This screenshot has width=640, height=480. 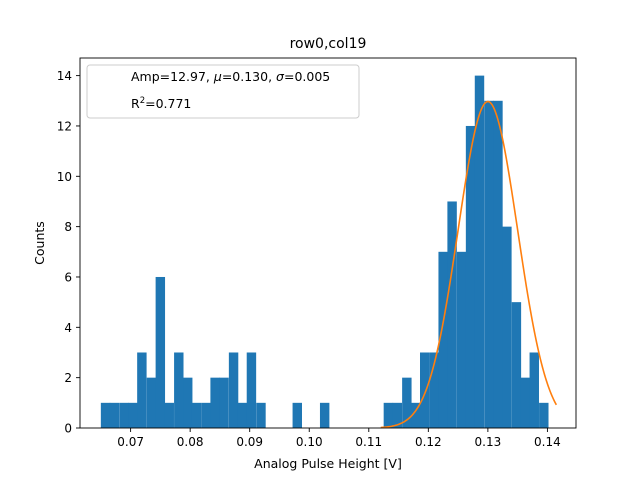 I want to click on legend-box, so click(x=223, y=91).